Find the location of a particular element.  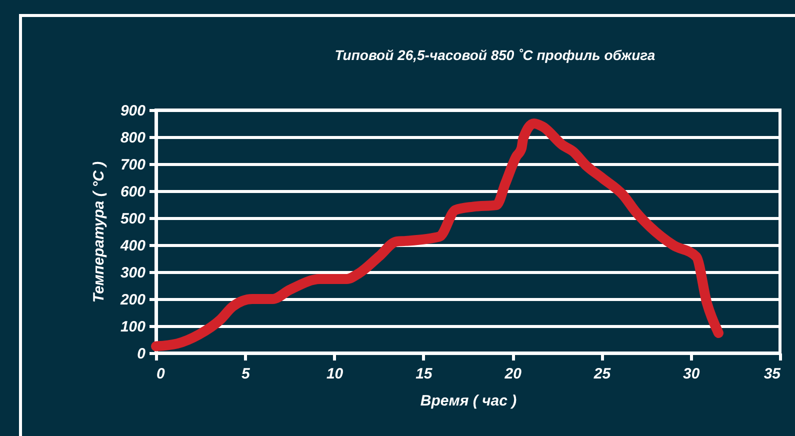

x-tick-label: 0 is located at coordinates (161, 374).